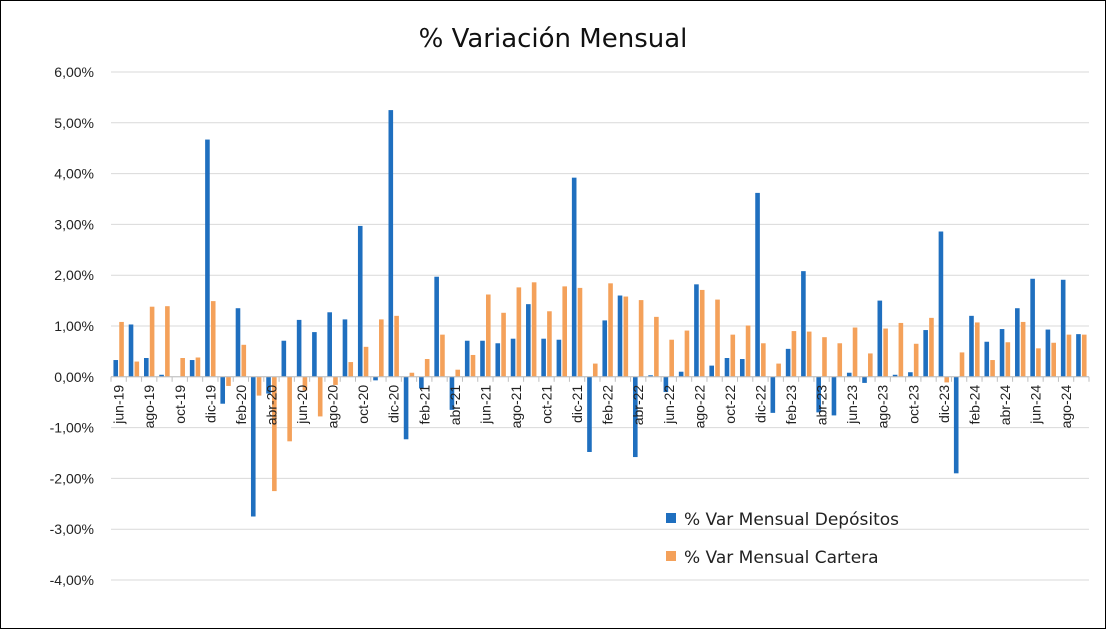  What do you see at coordinates (671, 518) in the screenshot?
I see `legend-swatch-depositos` at bounding box center [671, 518].